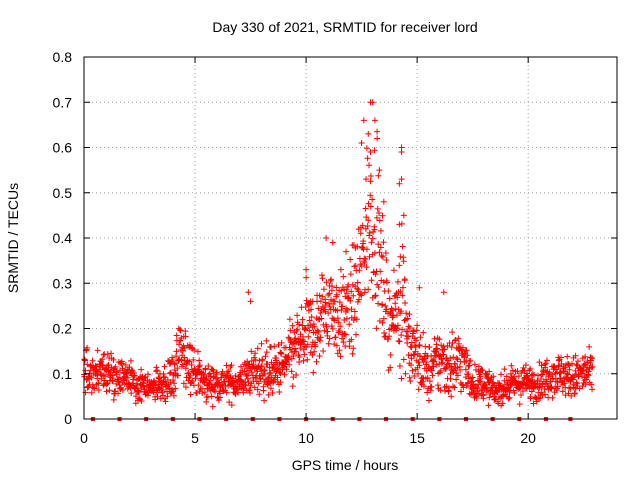  I want to click on x-tick-label: 10, so click(306, 438).